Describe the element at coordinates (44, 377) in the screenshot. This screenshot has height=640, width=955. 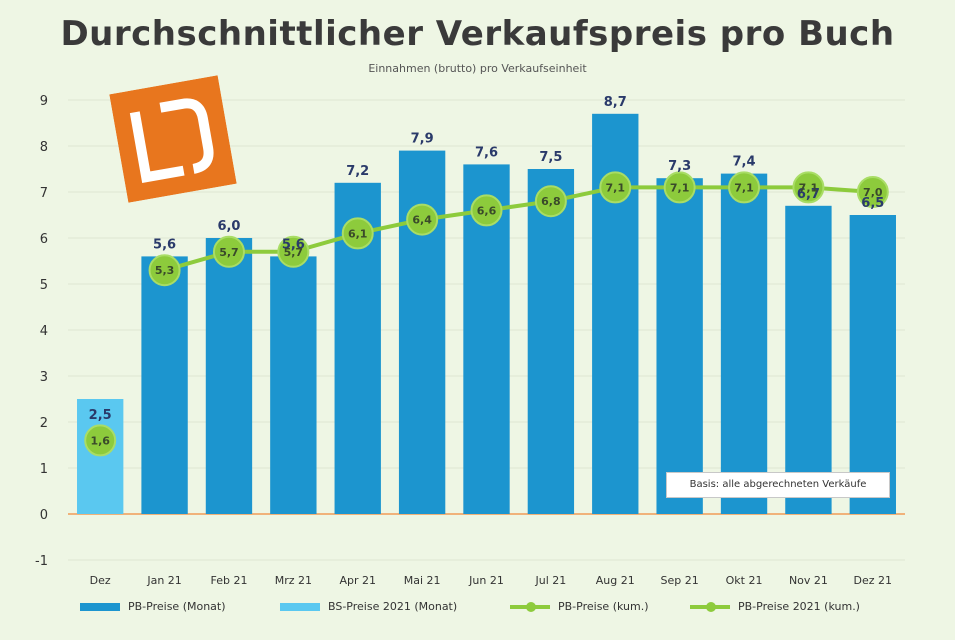
I see `y-tick-label: 3` at that location.